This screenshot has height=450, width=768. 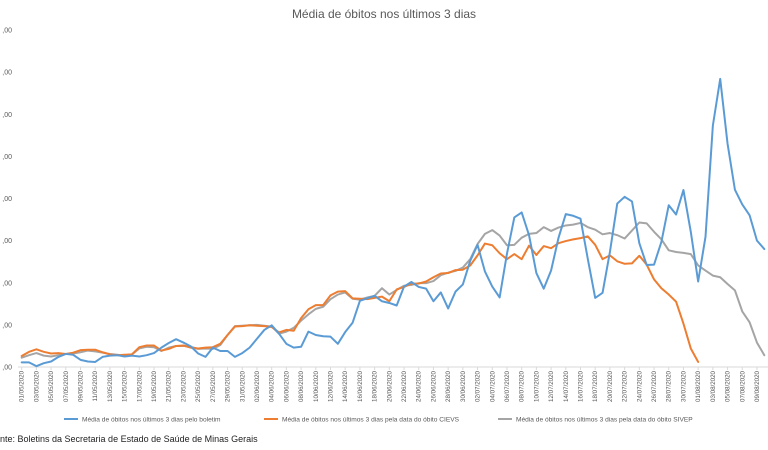 I want to click on x-tick-label: 26/06/2020, so click(x=433, y=386).